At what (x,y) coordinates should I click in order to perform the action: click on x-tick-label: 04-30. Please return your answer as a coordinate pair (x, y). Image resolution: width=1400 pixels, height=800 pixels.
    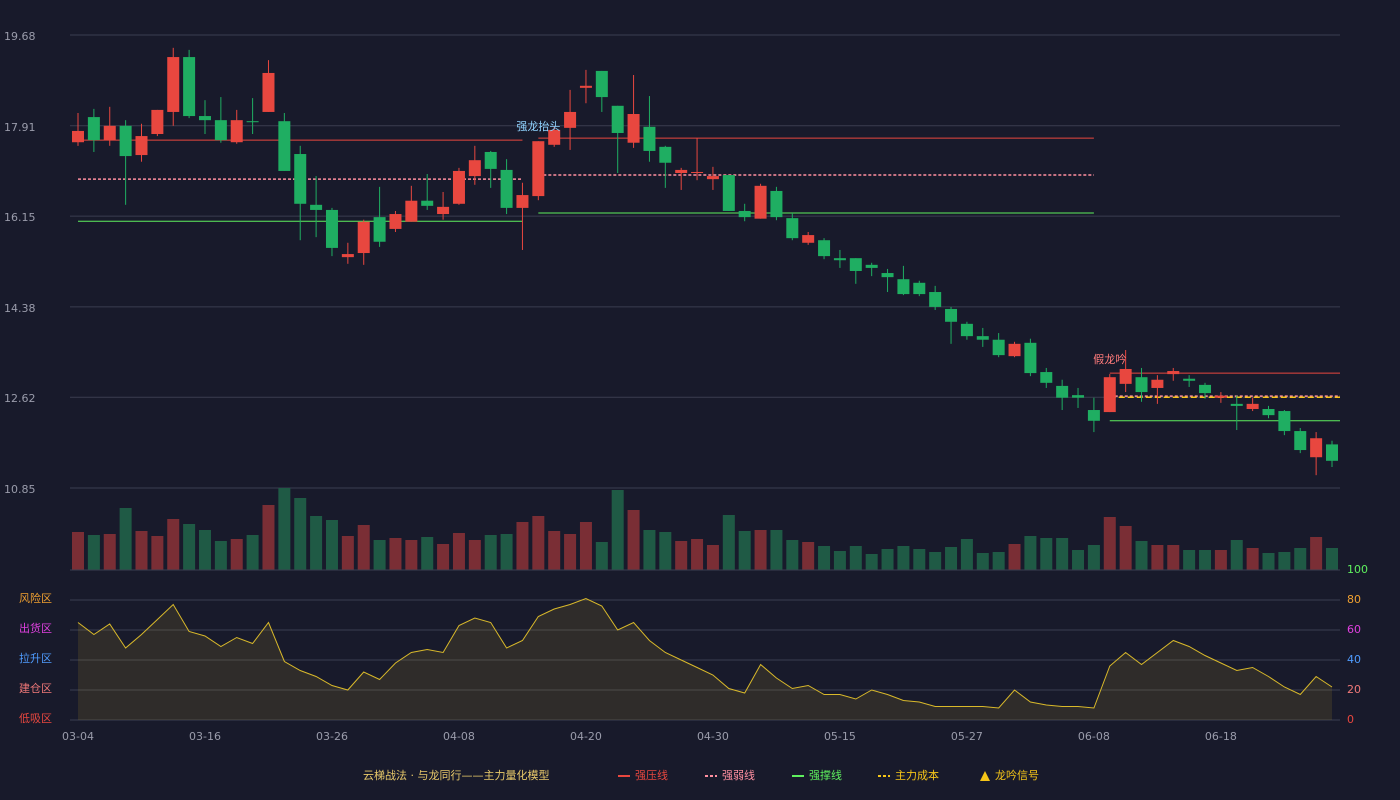
    Looking at the image, I should click on (713, 736).